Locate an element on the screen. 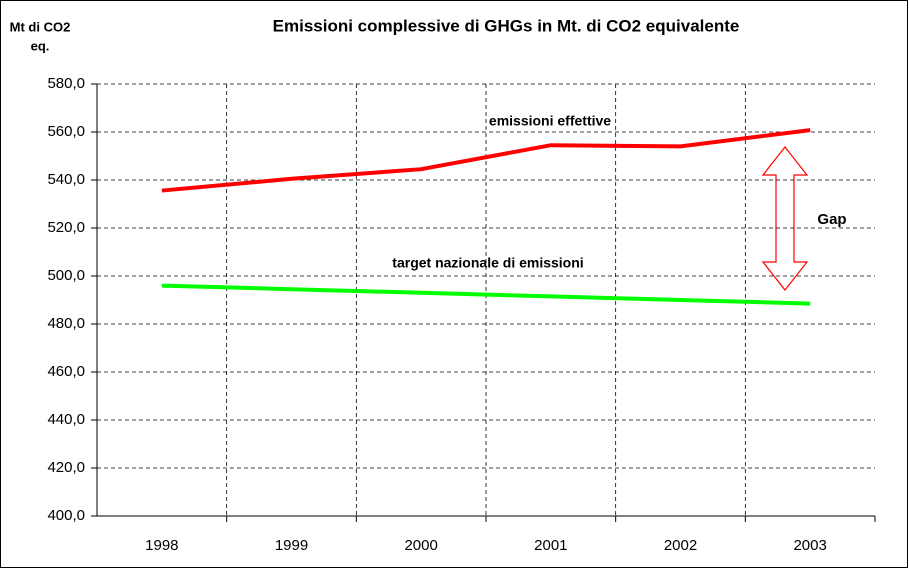 This screenshot has height=569, width=909. y-tick-label: 460,0 is located at coordinates (66, 371).